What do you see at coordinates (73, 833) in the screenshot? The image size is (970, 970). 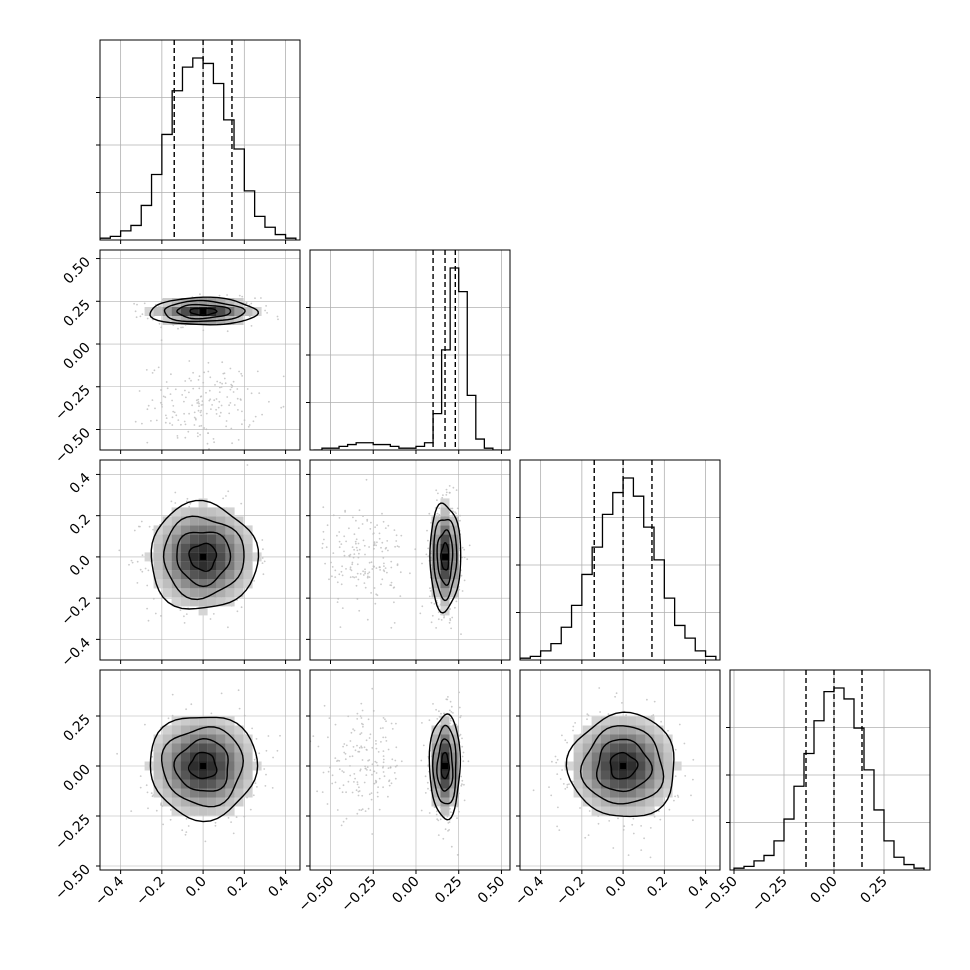 I see `y-tick-label: −0.25` at bounding box center [73, 833].